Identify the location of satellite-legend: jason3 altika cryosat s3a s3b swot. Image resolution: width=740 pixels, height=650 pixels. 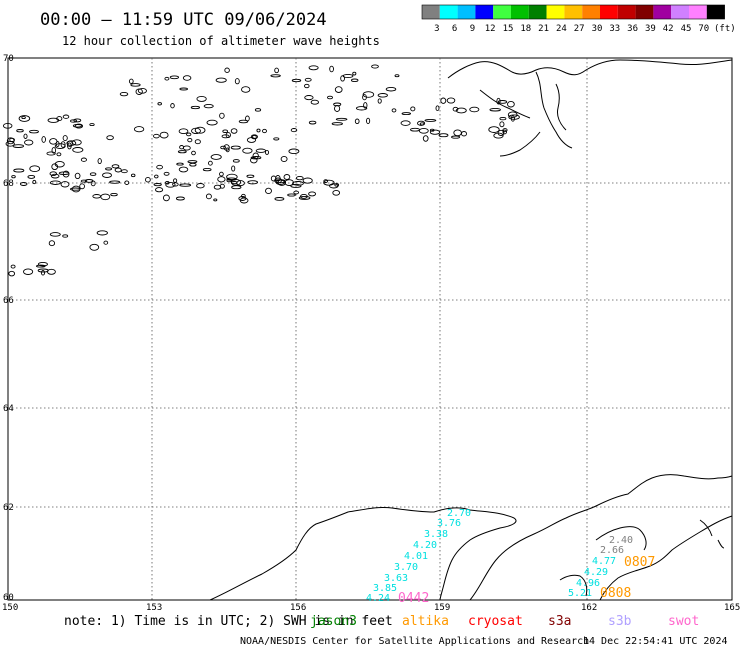
(504, 621).